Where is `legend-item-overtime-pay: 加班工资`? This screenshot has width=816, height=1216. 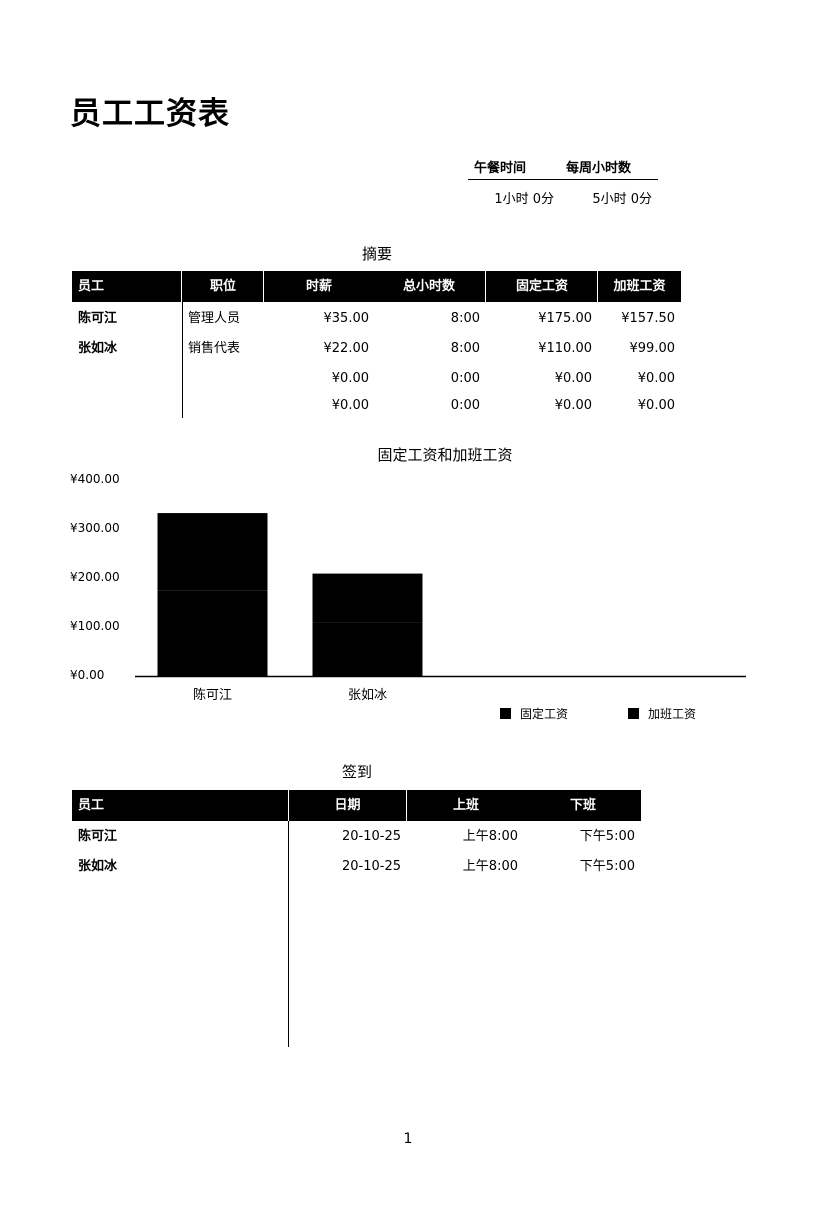 legend-item-overtime-pay: 加班工资 is located at coordinates (662, 713).